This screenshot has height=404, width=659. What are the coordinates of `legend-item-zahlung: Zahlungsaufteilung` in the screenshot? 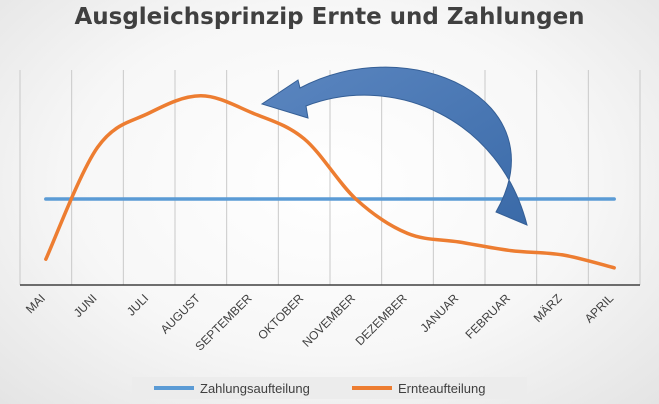 It's located at (232, 388).